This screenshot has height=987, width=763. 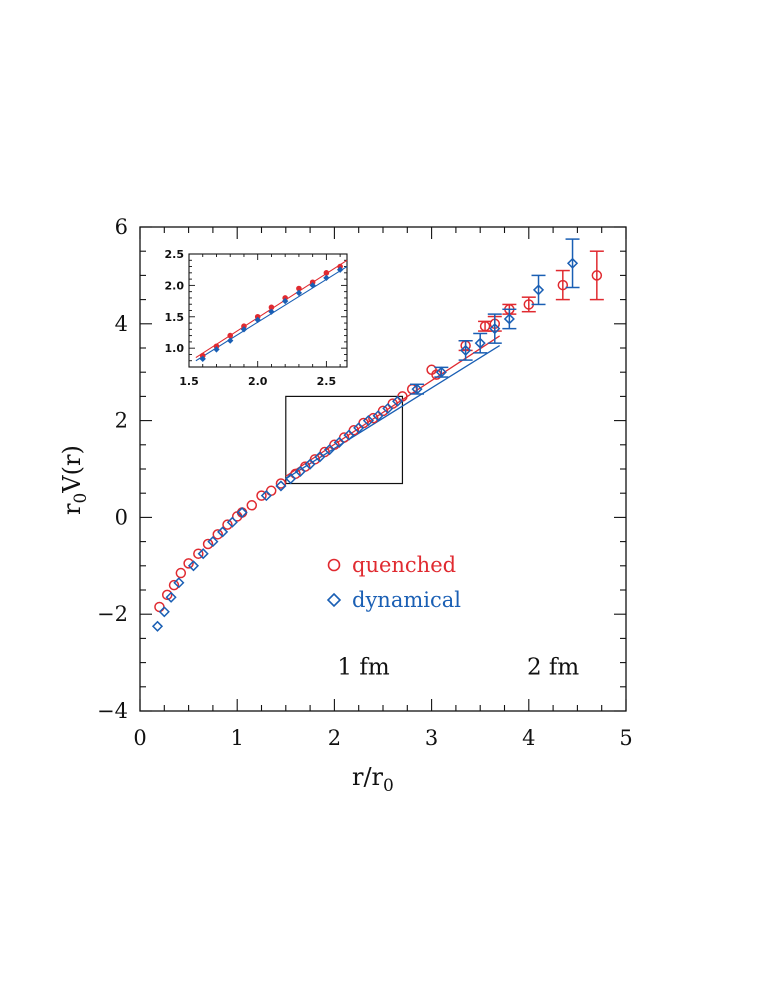 What do you see at coordinates (406, 600) in the screenshot?
I see `legend-label-dynamical: dynamical` at bounding box center [406, 600].